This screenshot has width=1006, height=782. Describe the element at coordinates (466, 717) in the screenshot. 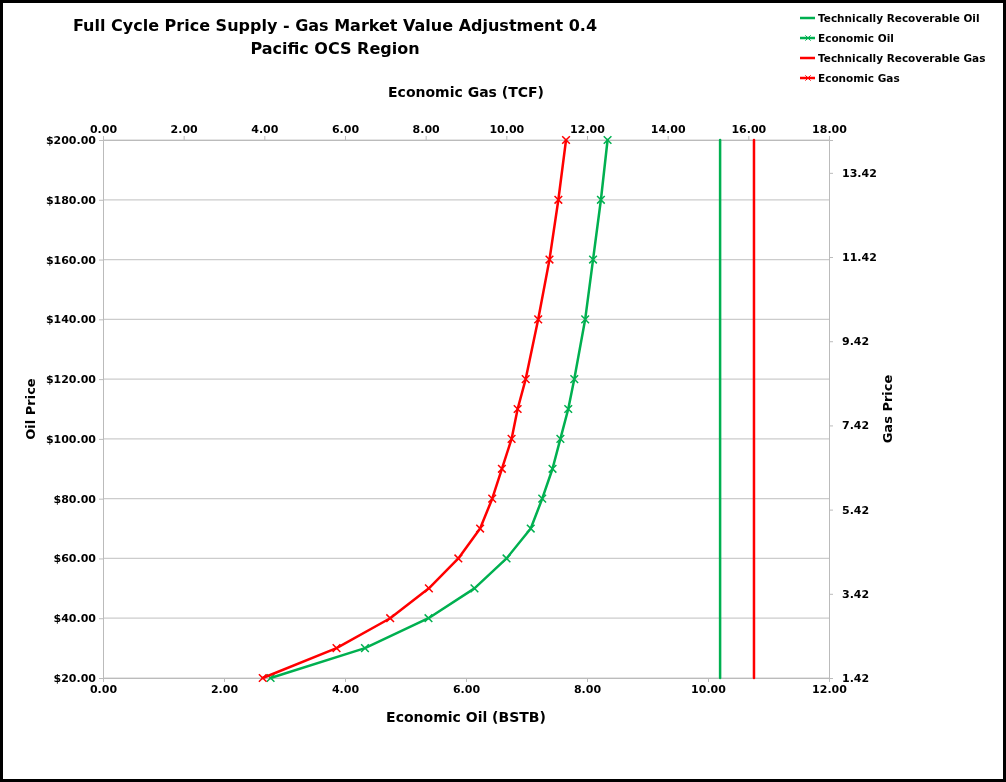

I see `x-axis-title: Economic Oil (BSTB)` at that location.